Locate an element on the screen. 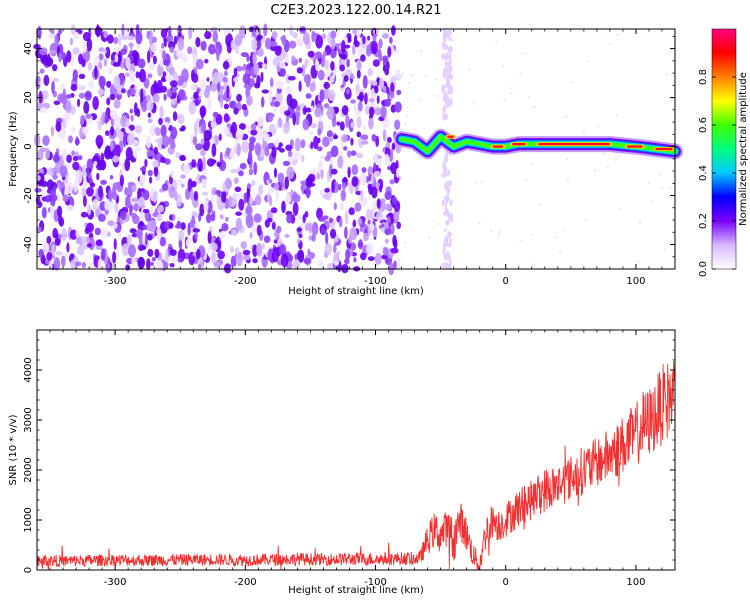 The height and width of the screenshot is (600, 750). spectrogram-y-axis-label: Frequency (Hz) is located at coordinates (13, 149).